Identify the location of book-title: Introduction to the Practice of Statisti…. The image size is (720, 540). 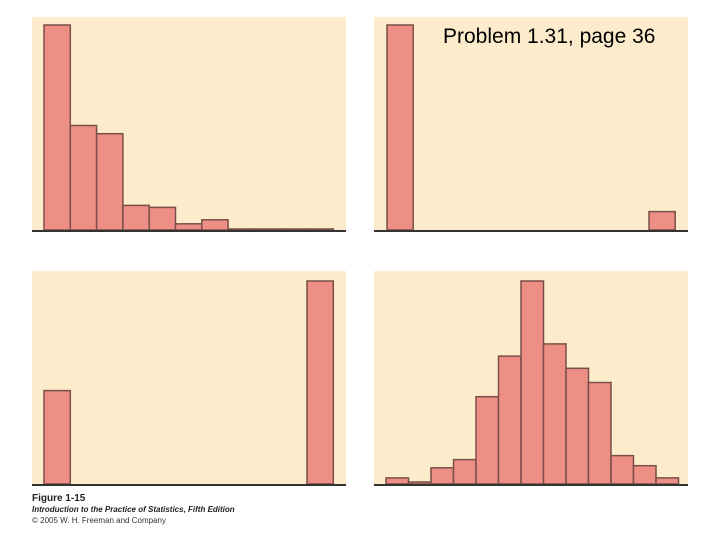
(133, 509).